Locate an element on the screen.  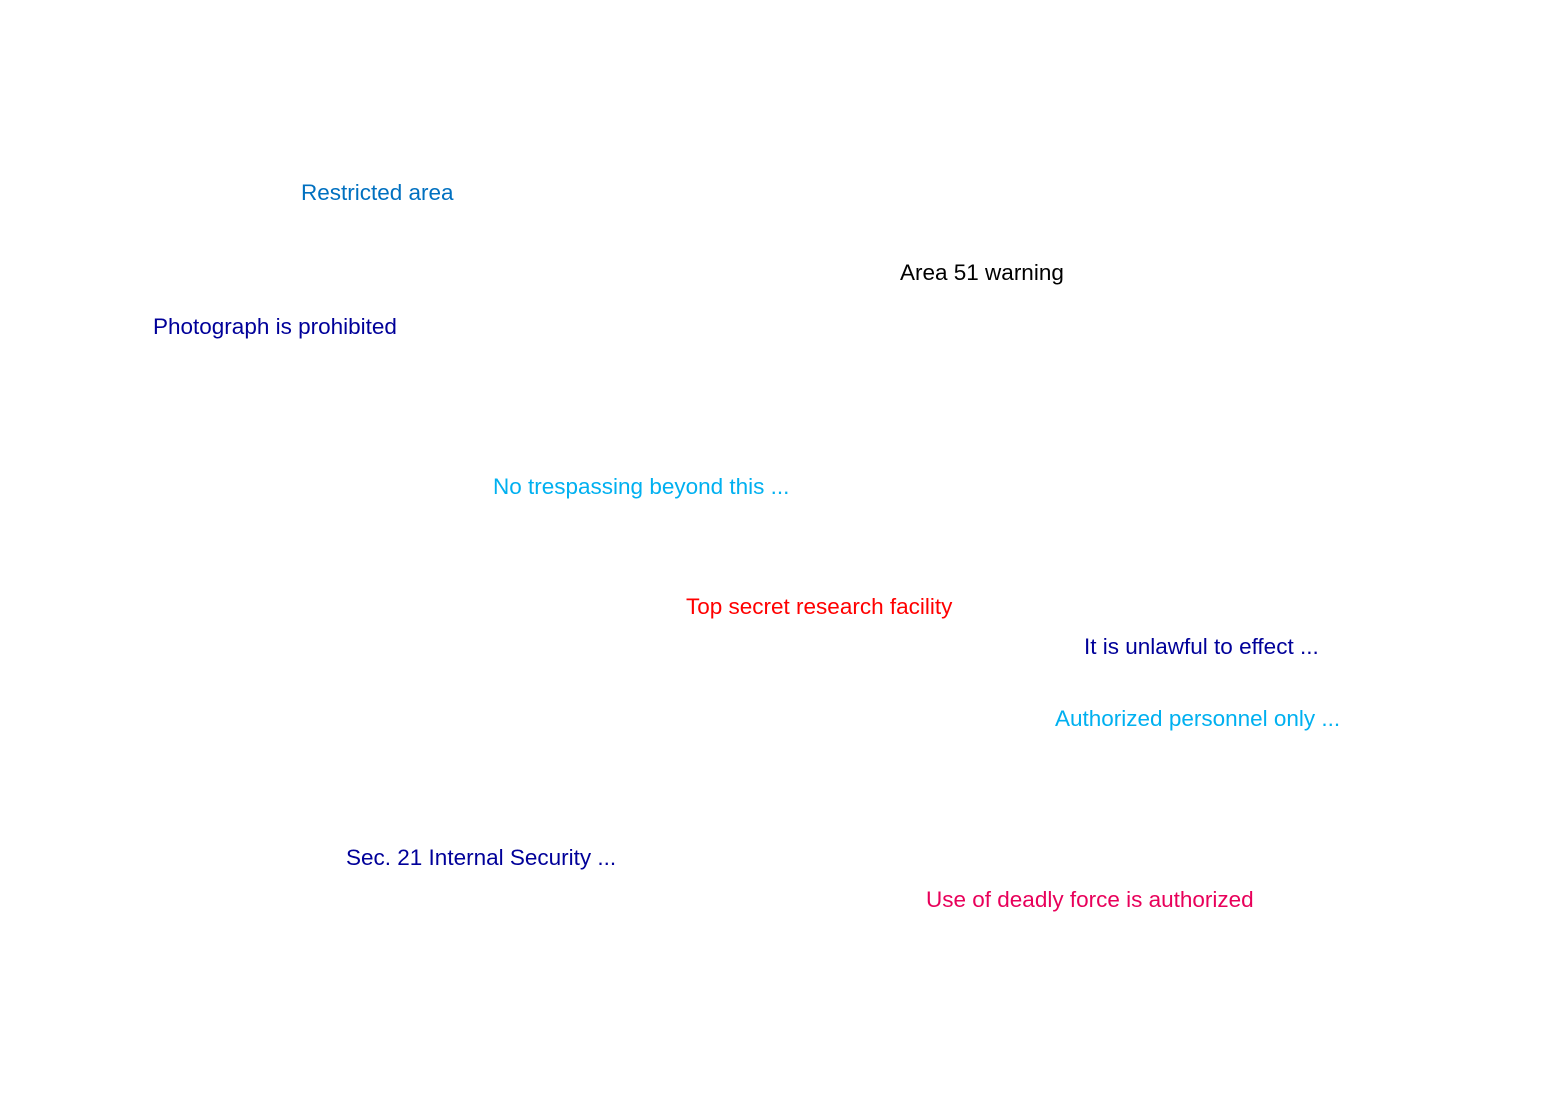
node-photograph-prohibited: Photograph is prohibited is located at coordinates (275, 326).